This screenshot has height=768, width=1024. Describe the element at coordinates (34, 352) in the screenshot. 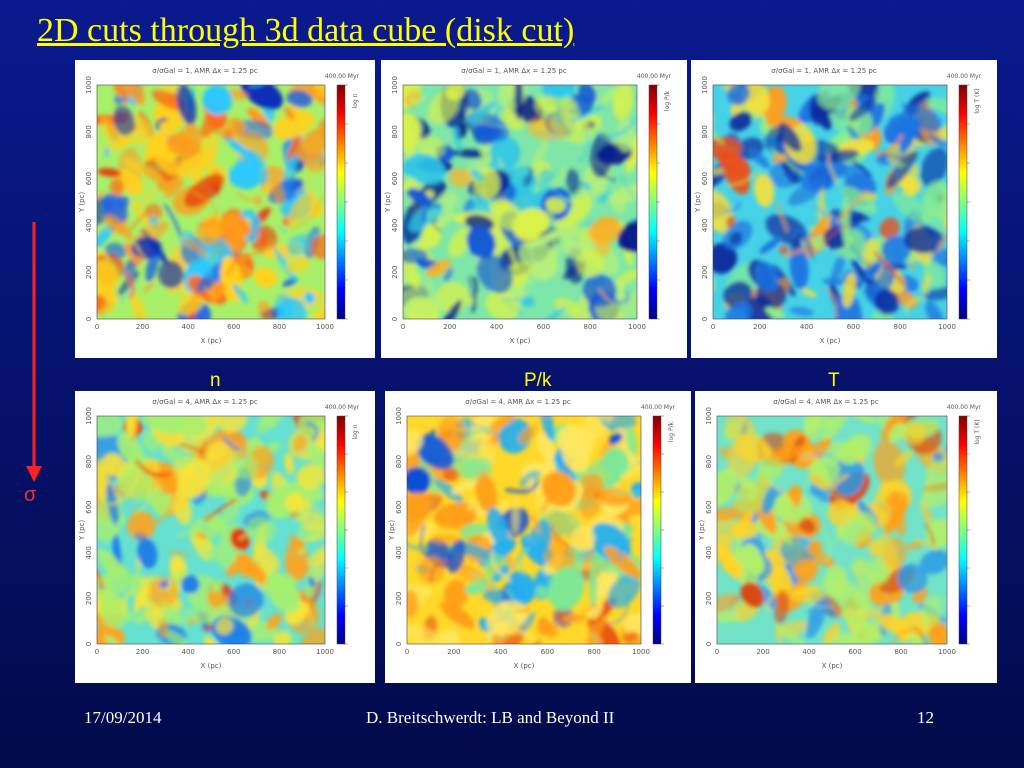

I see `sigma-arrow-icon` at that location.